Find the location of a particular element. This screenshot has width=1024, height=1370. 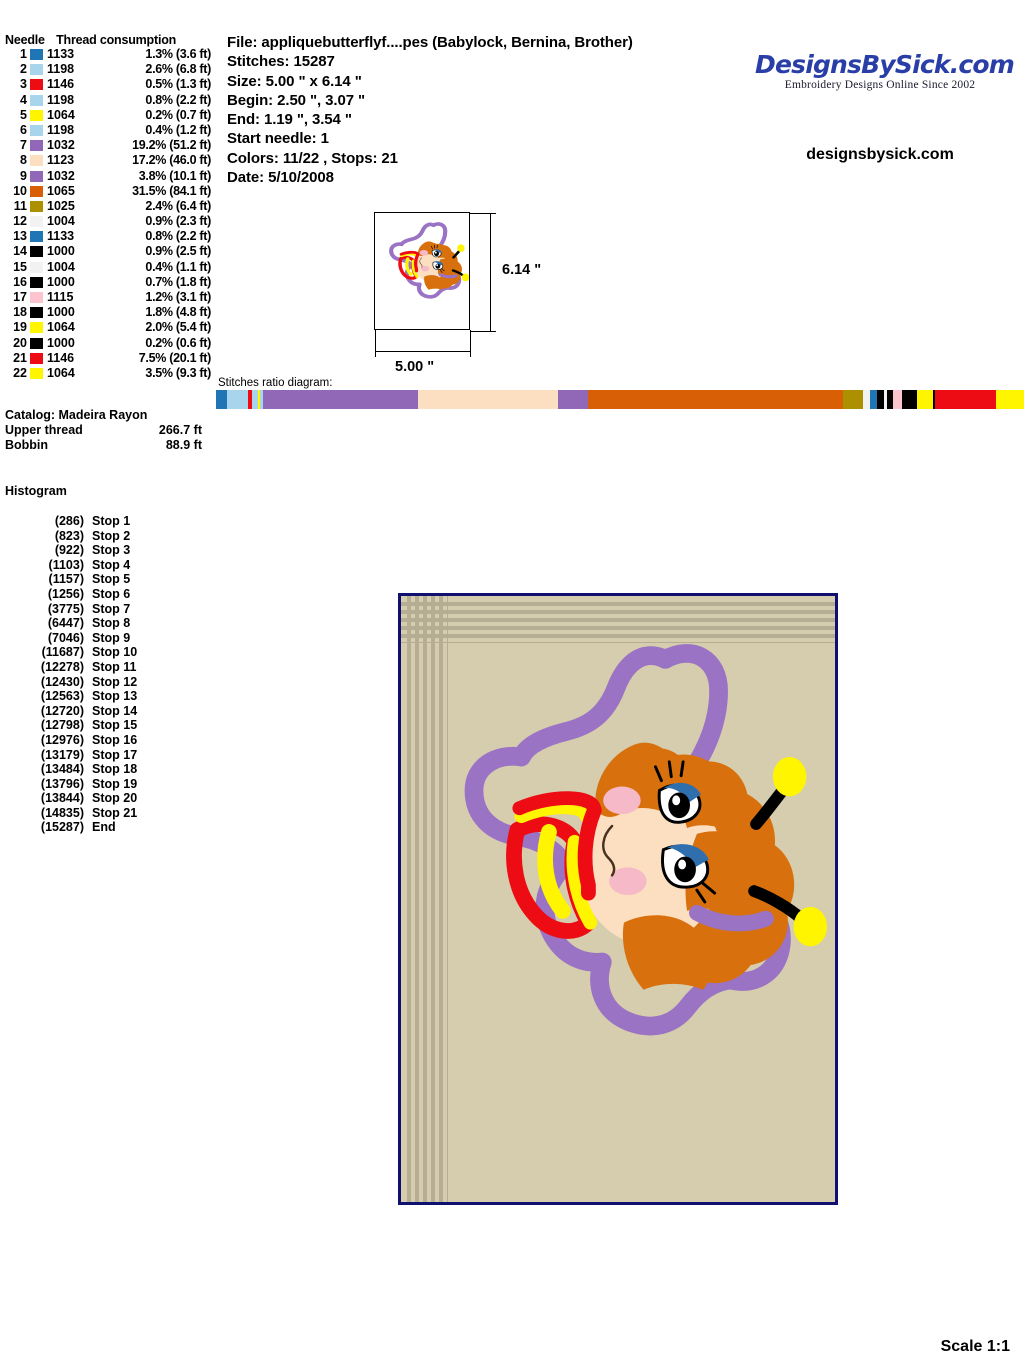

histogram-row: (6447) Stop 8 is located at coordinates (100, 623).